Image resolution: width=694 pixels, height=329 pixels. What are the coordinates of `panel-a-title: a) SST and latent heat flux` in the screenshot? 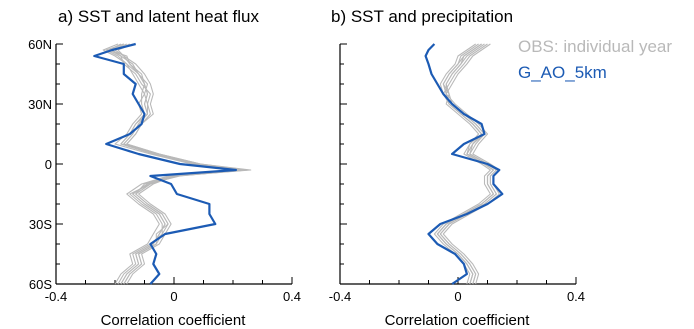 It's located at (158, 16).